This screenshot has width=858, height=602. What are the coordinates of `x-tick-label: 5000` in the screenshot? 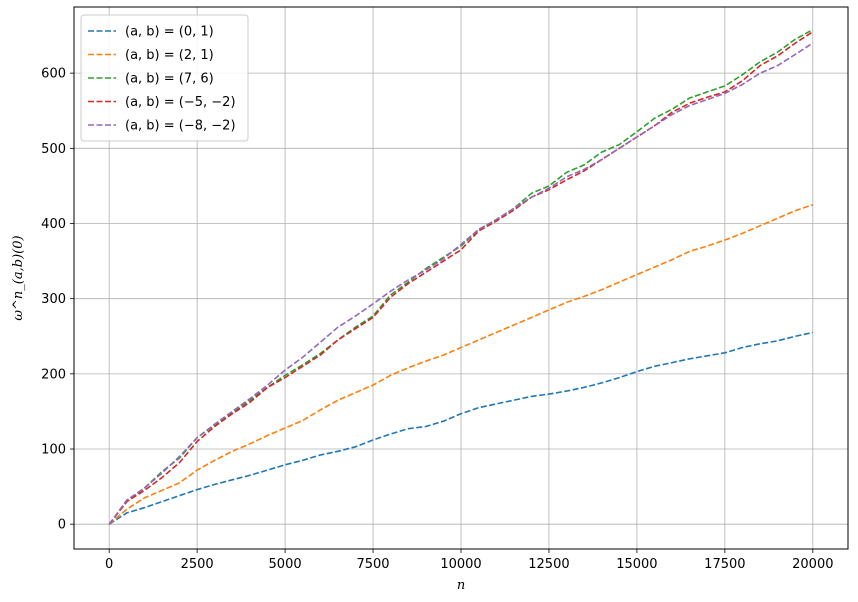 It's located at (285, 564).